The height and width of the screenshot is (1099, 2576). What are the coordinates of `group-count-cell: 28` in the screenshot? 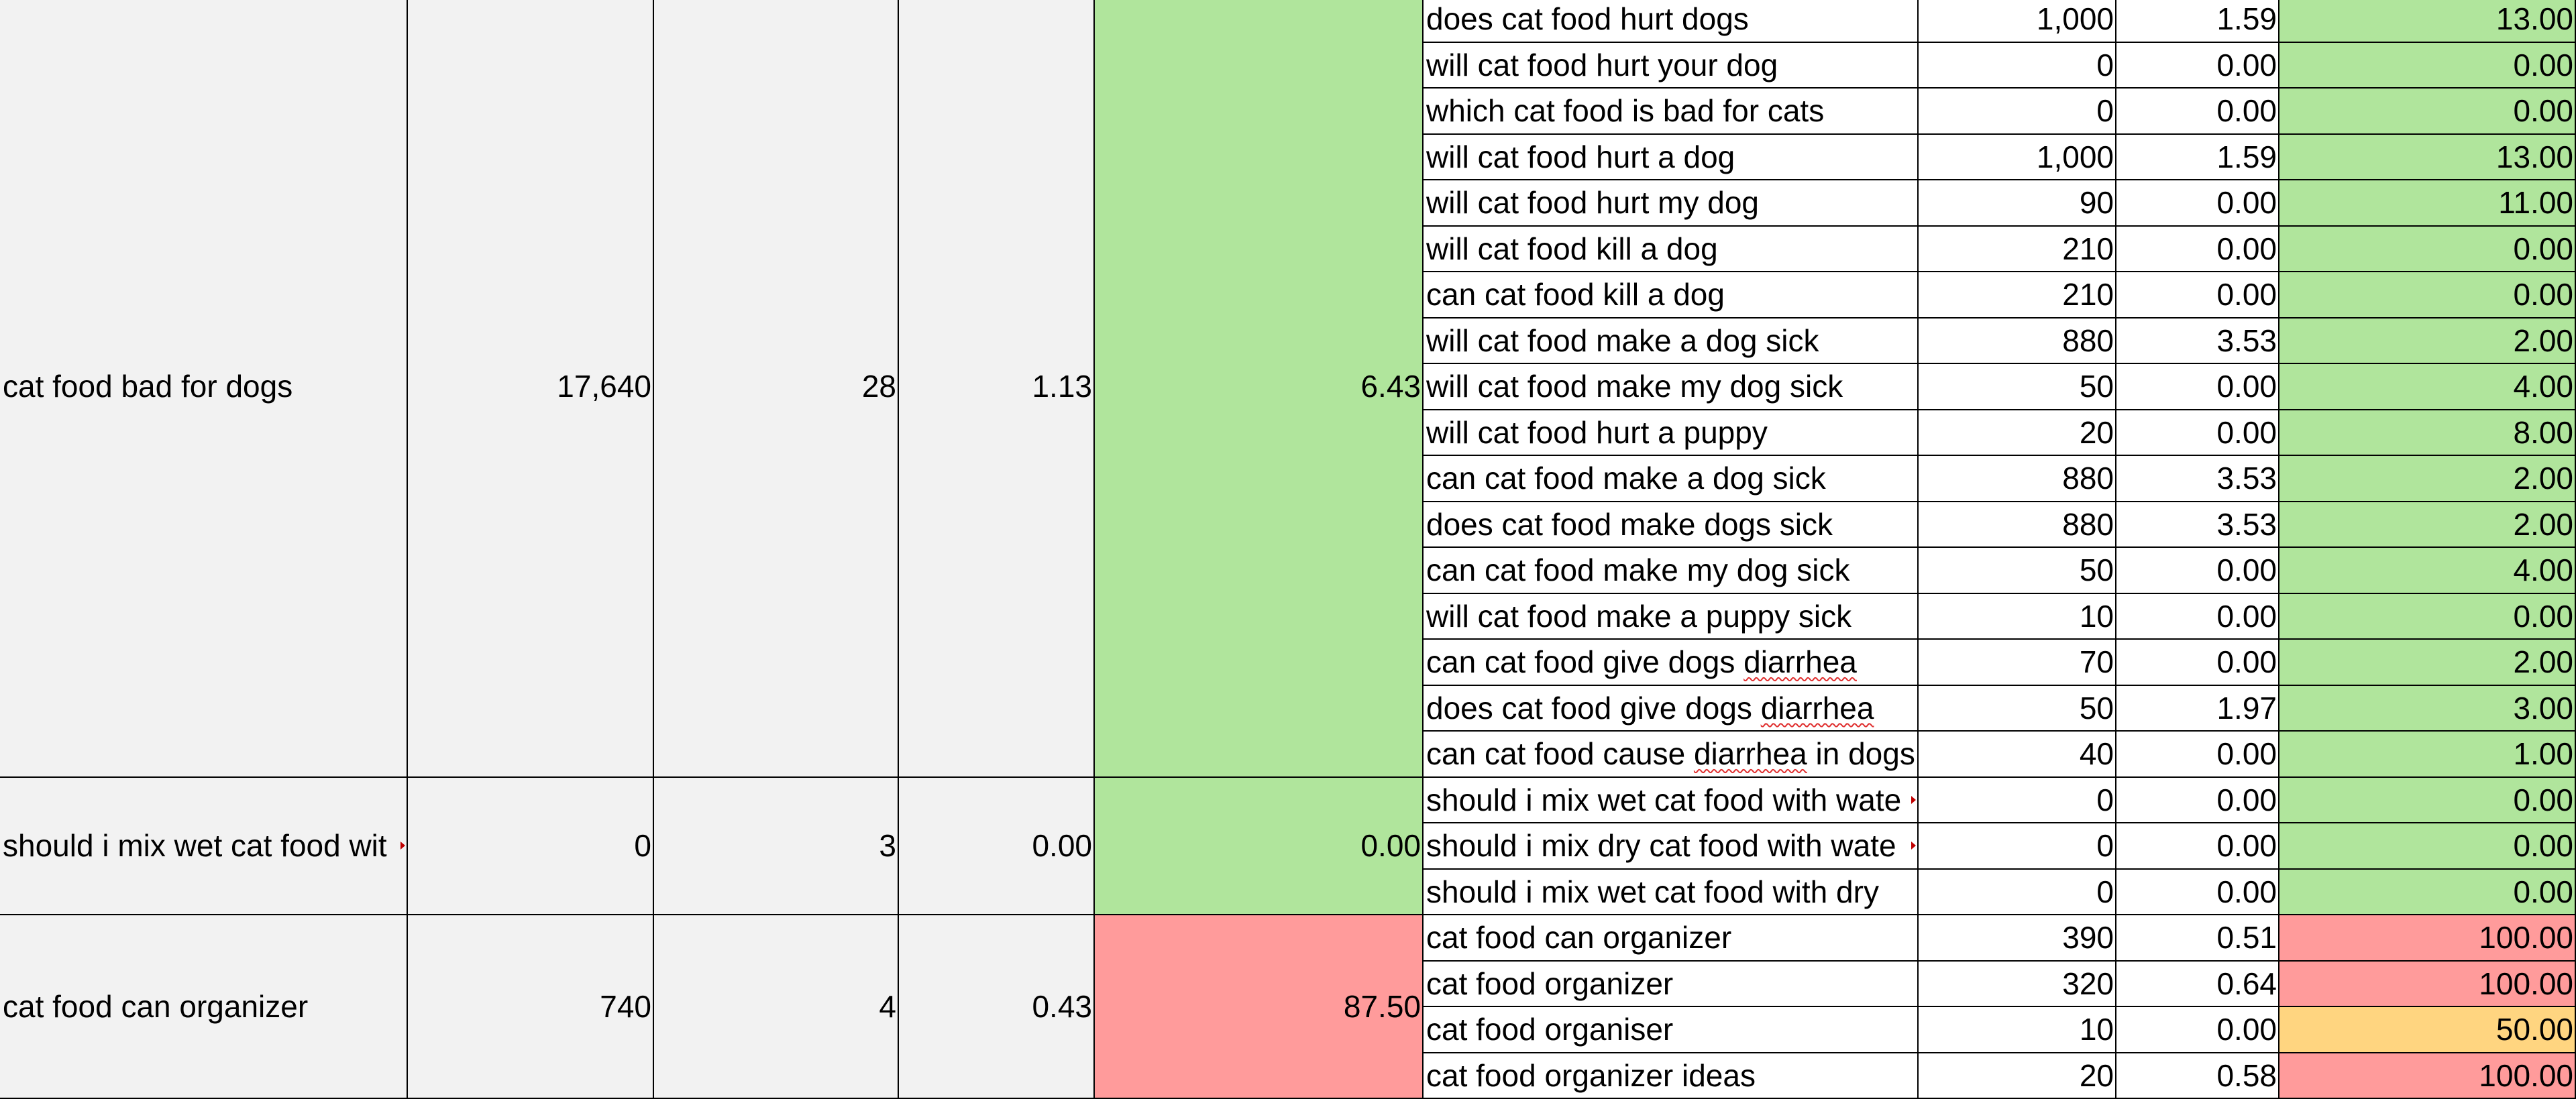 It's located at (776, 389).